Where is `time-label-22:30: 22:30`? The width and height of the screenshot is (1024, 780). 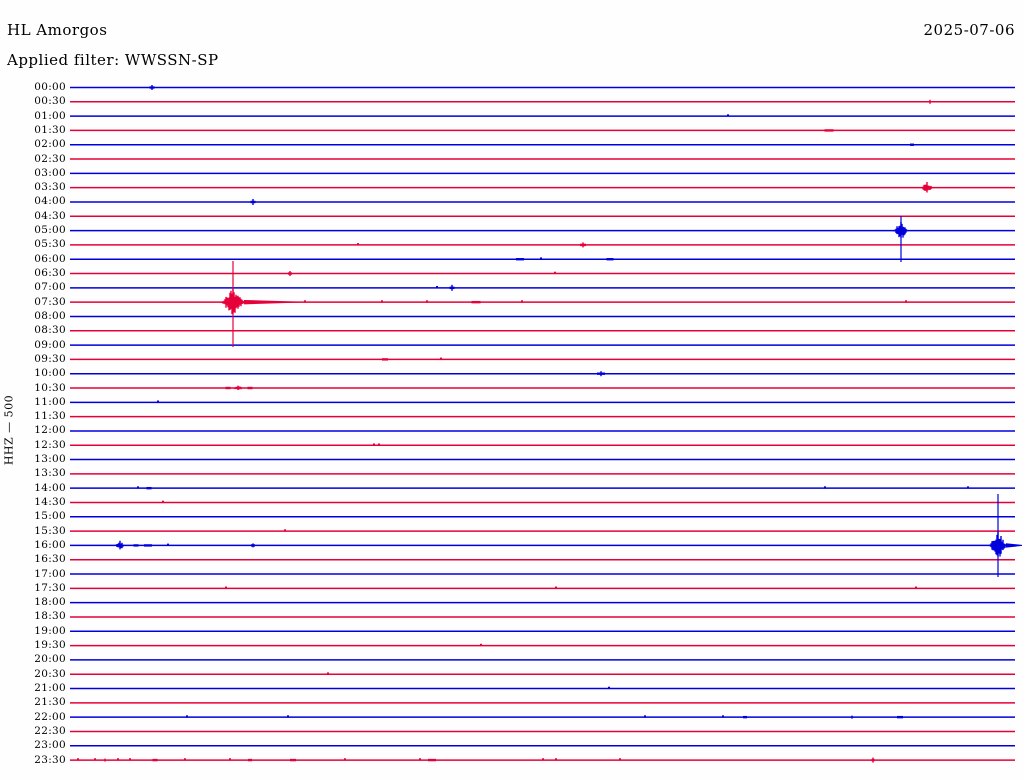 time-label-22:30: 22:30 is located at coordinates (50, 730).